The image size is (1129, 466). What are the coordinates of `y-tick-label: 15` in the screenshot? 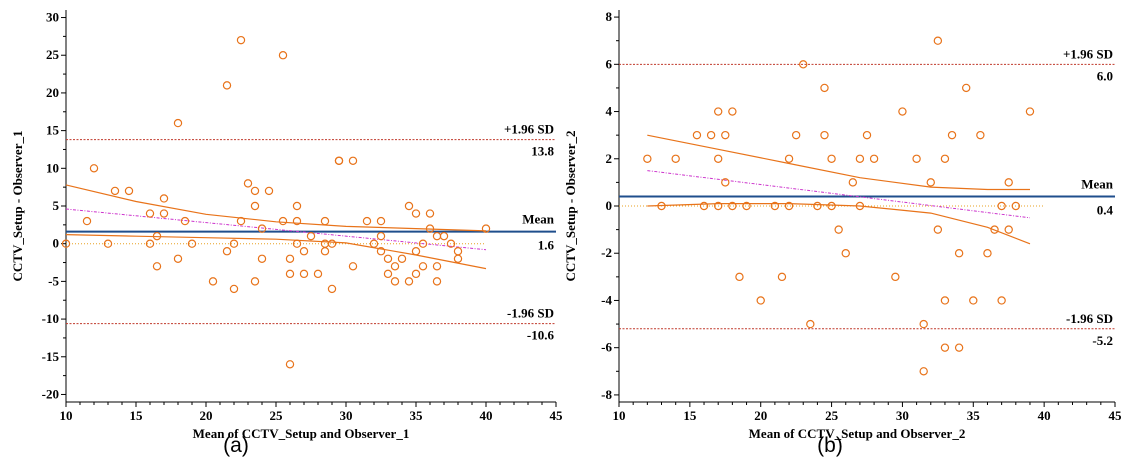 It's located at (53, 130).